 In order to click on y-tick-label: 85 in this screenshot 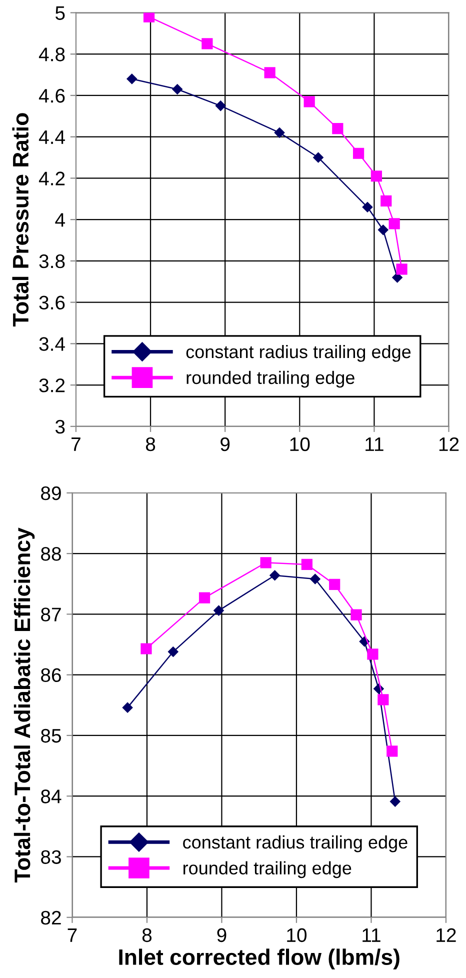, I will do `click(51, 735)`.